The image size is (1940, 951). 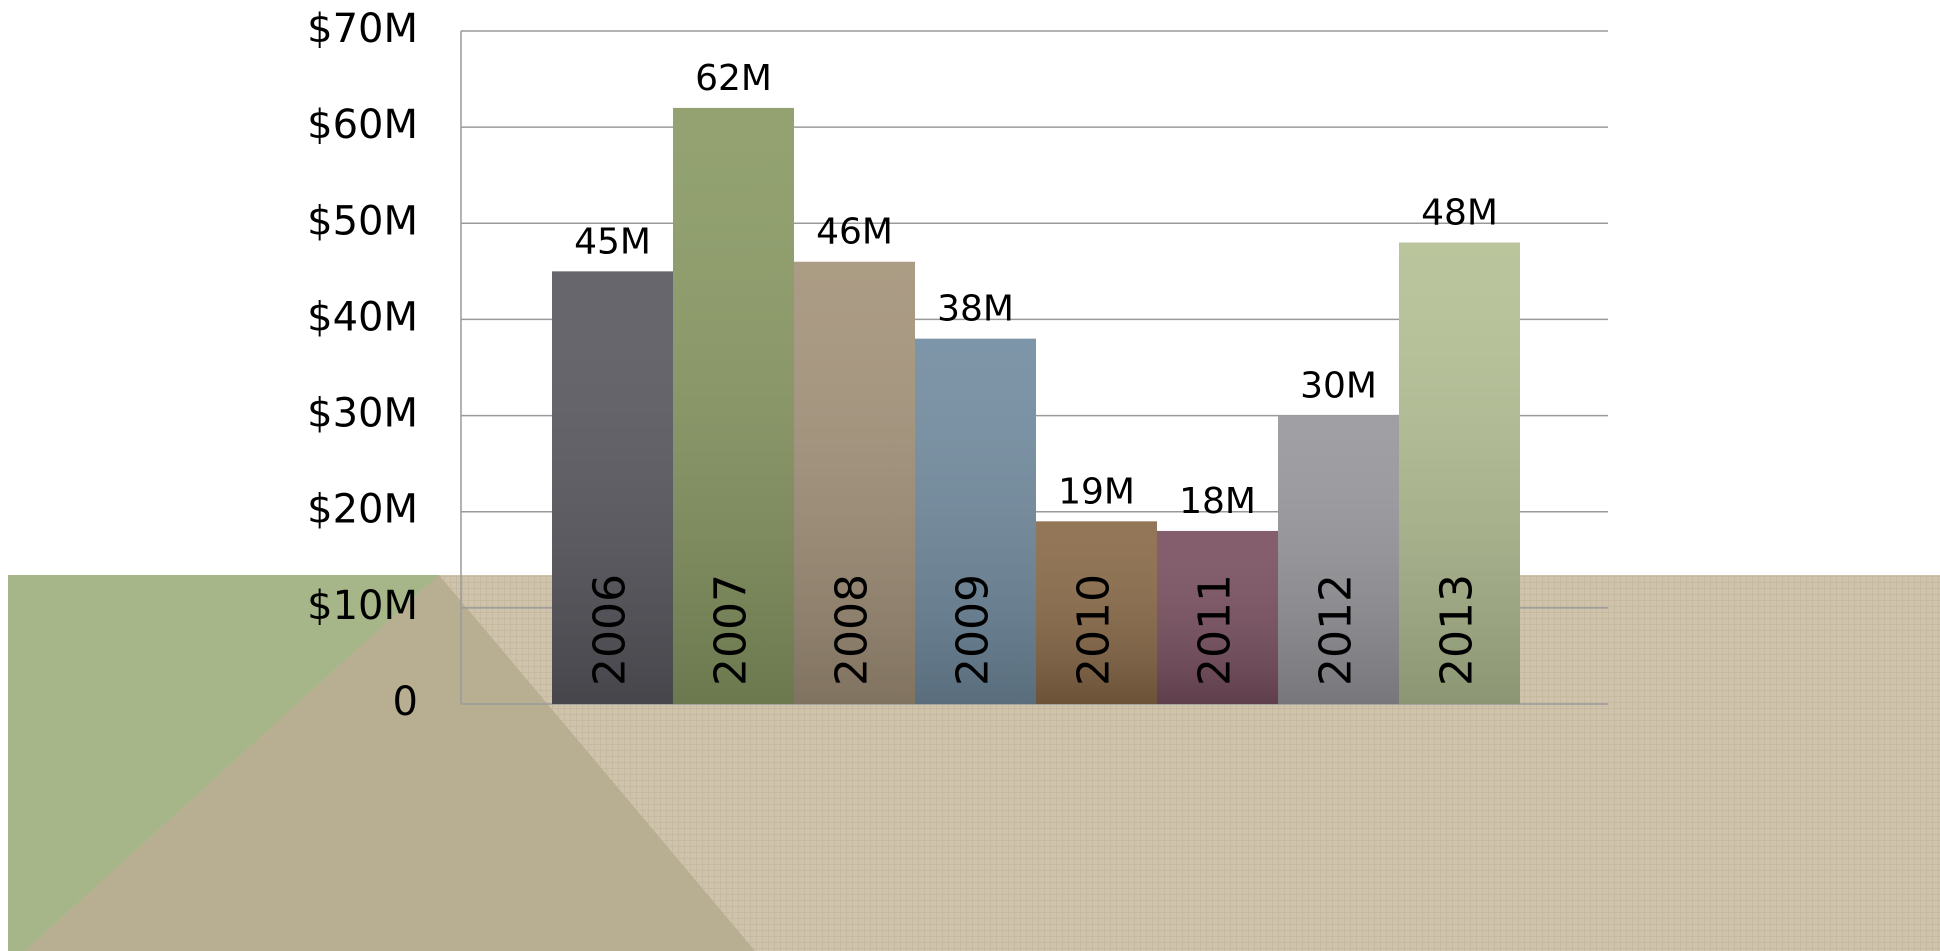 I want to click on y-tick-label: $50M, so click(x=362, y=221).